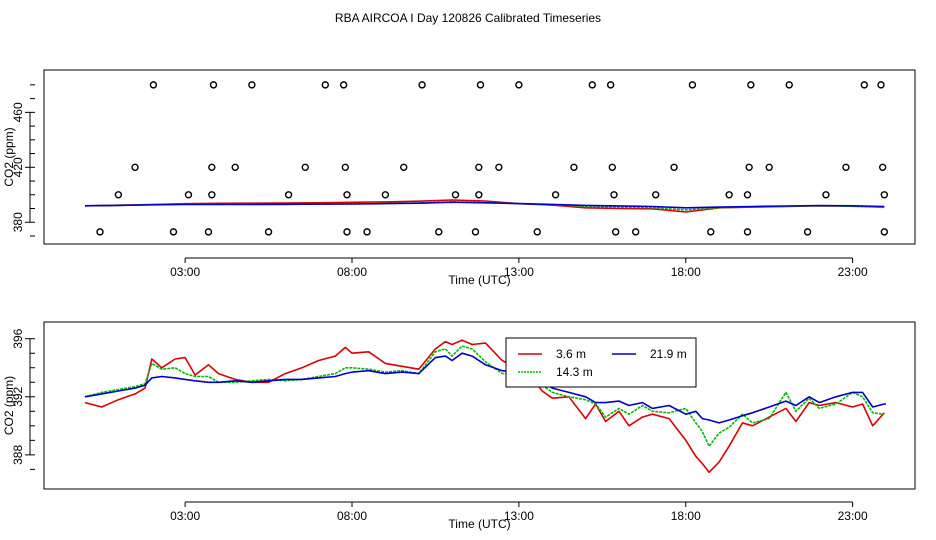 This screenshot has height=540, width=936. Describe the element at coordinates (571, 354) in the screenshot. I see `legend-label: 3.6 m` at that location.